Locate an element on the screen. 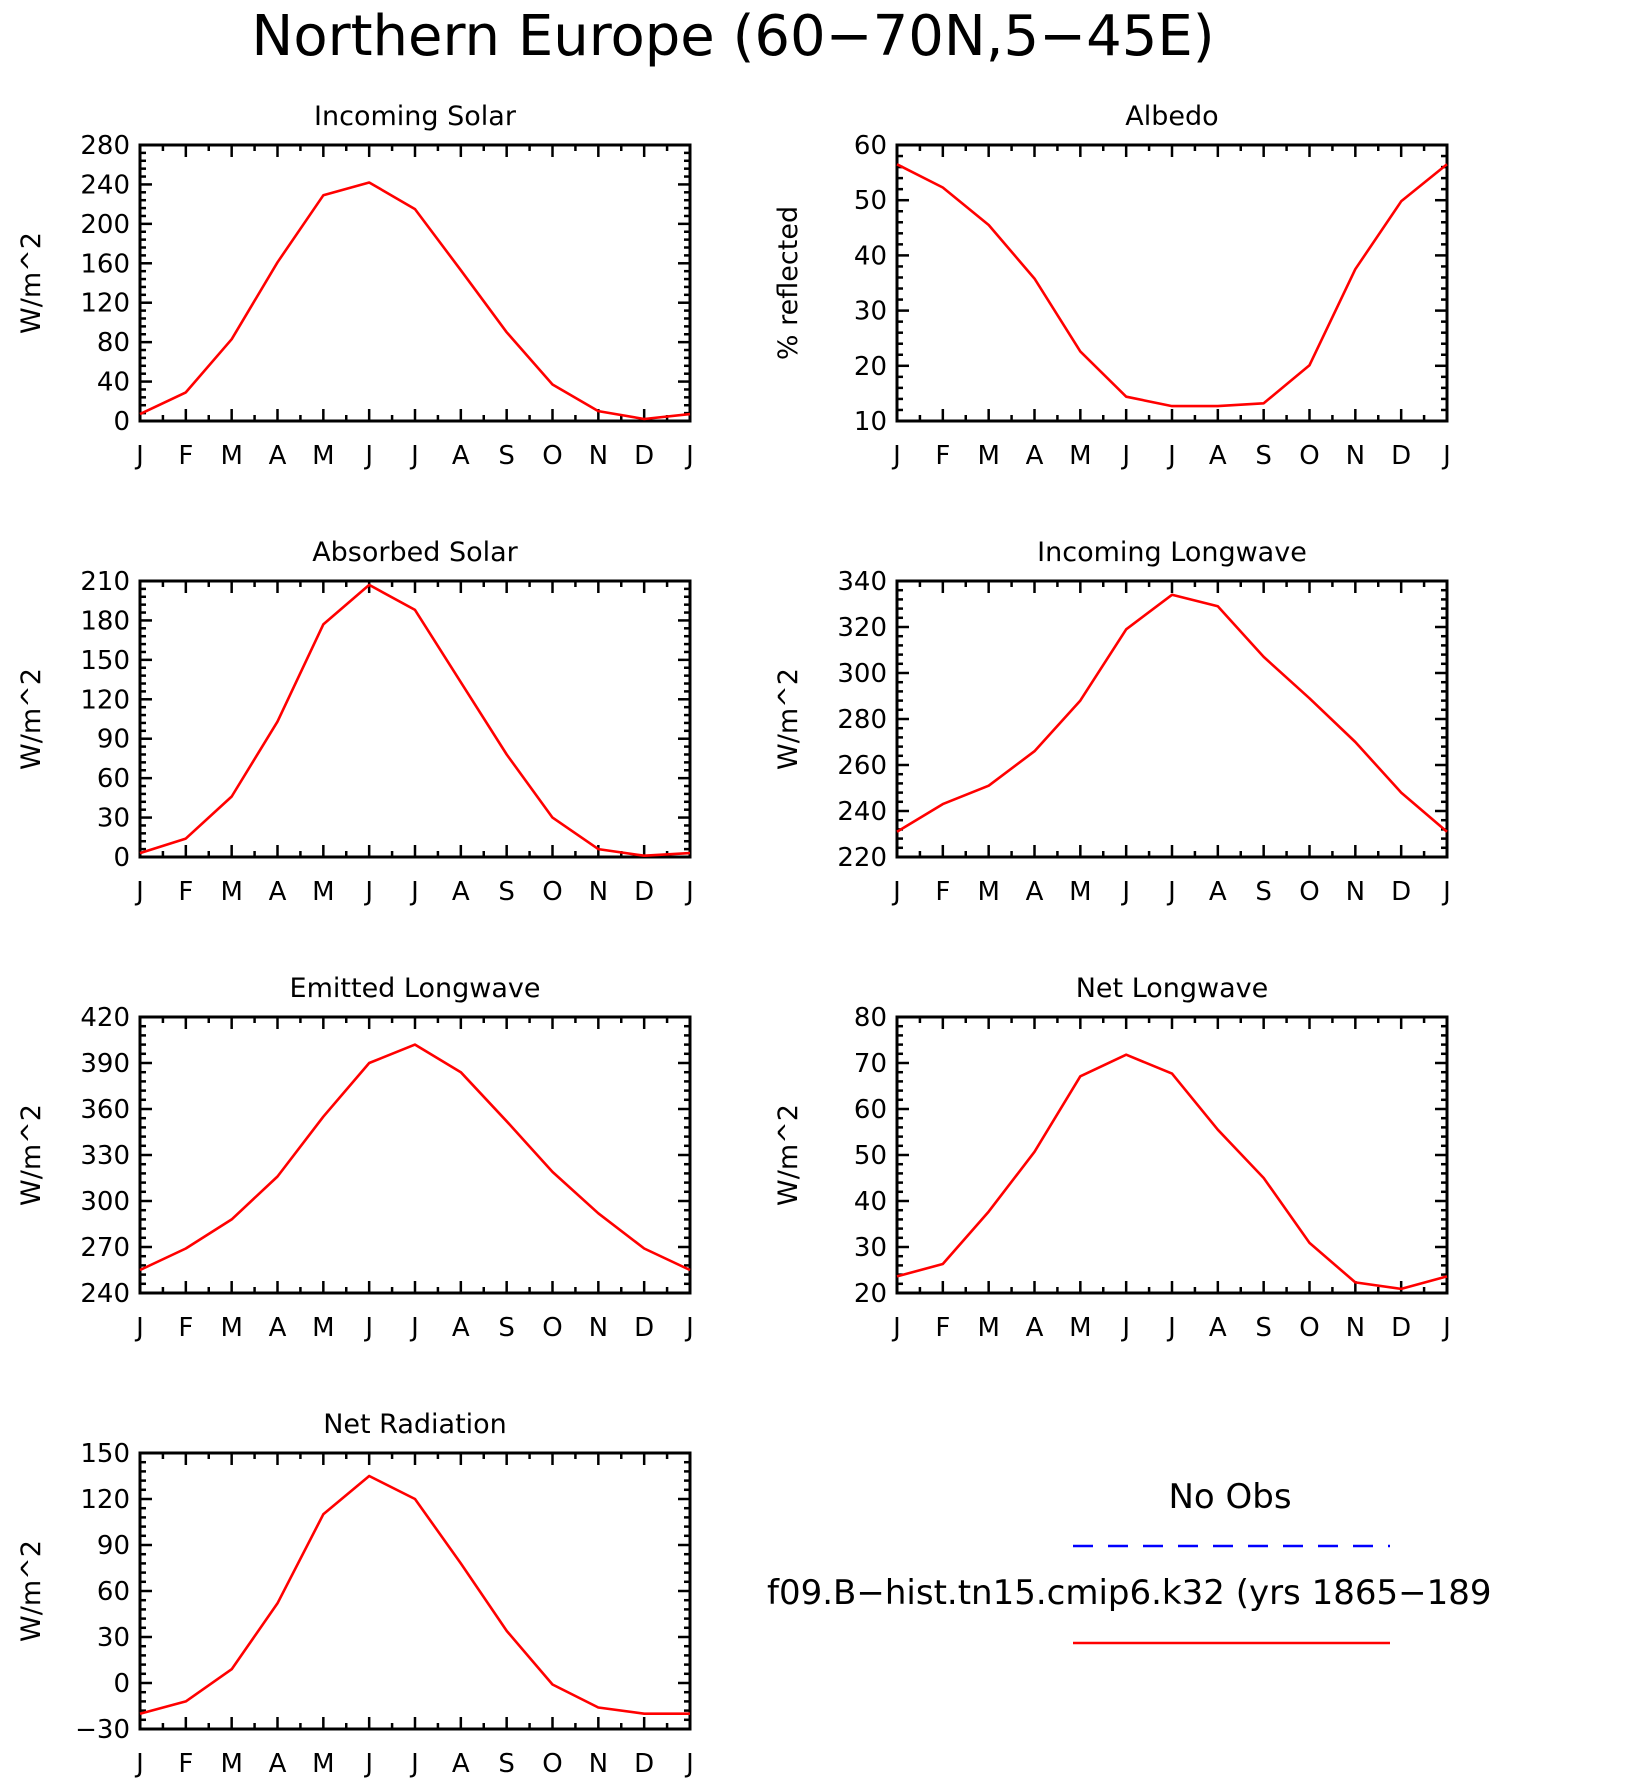 The width and height of the screenshot is (1650, 1783). y-tick-label: 70 is located at coordinates (870, 1064).